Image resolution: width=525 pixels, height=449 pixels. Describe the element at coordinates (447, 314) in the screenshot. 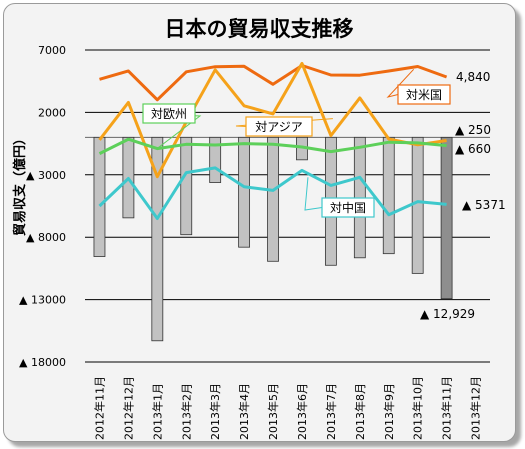

I see `annotation-label: ▲ 12,929` at that location.